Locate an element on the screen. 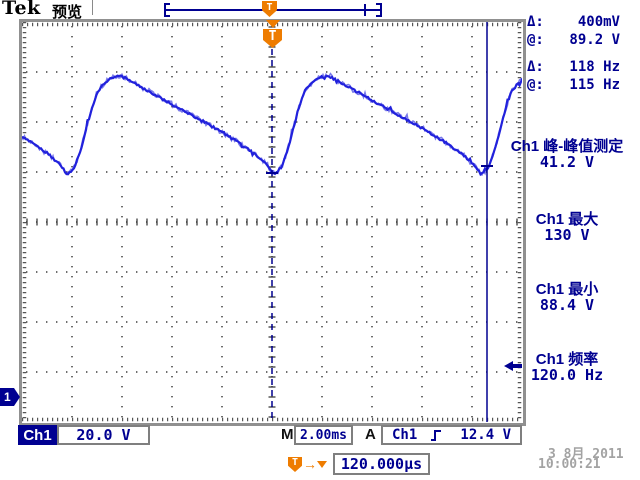 The width and height of the screenshot is (640, 480). cursor-readout-panel: Δ: 400mV @: 89.2 V Δ: 118 Hz @: 115 Hz is located at coordinates (573, 53).